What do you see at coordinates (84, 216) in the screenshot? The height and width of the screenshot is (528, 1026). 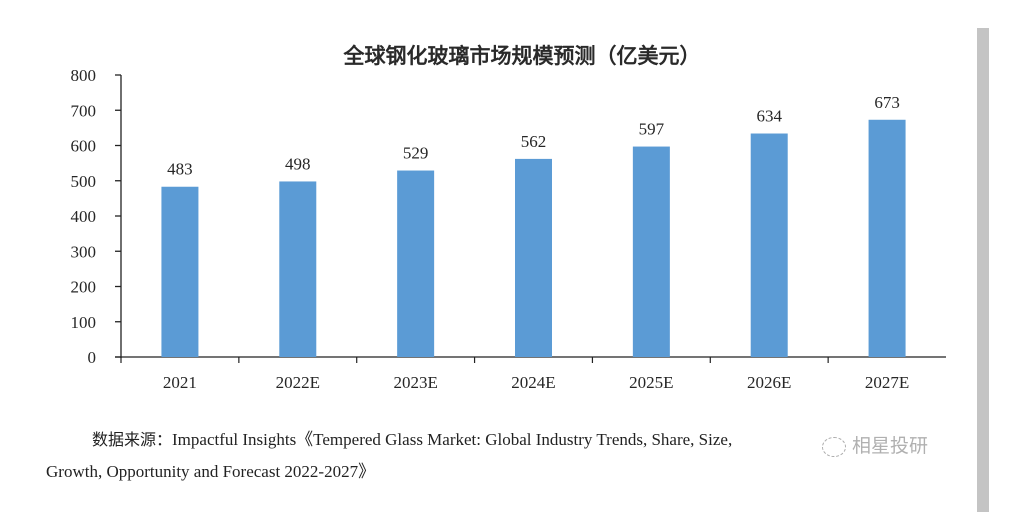 I see `y-tick-label: 400` at bounding box center [84, 216].